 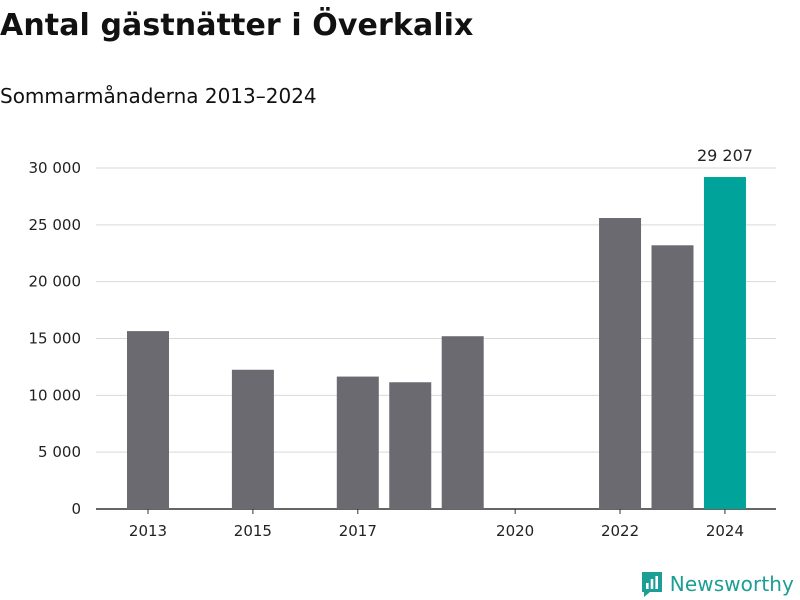 I want to click on x-tick-label: 2022, so click(x=620, y=531).